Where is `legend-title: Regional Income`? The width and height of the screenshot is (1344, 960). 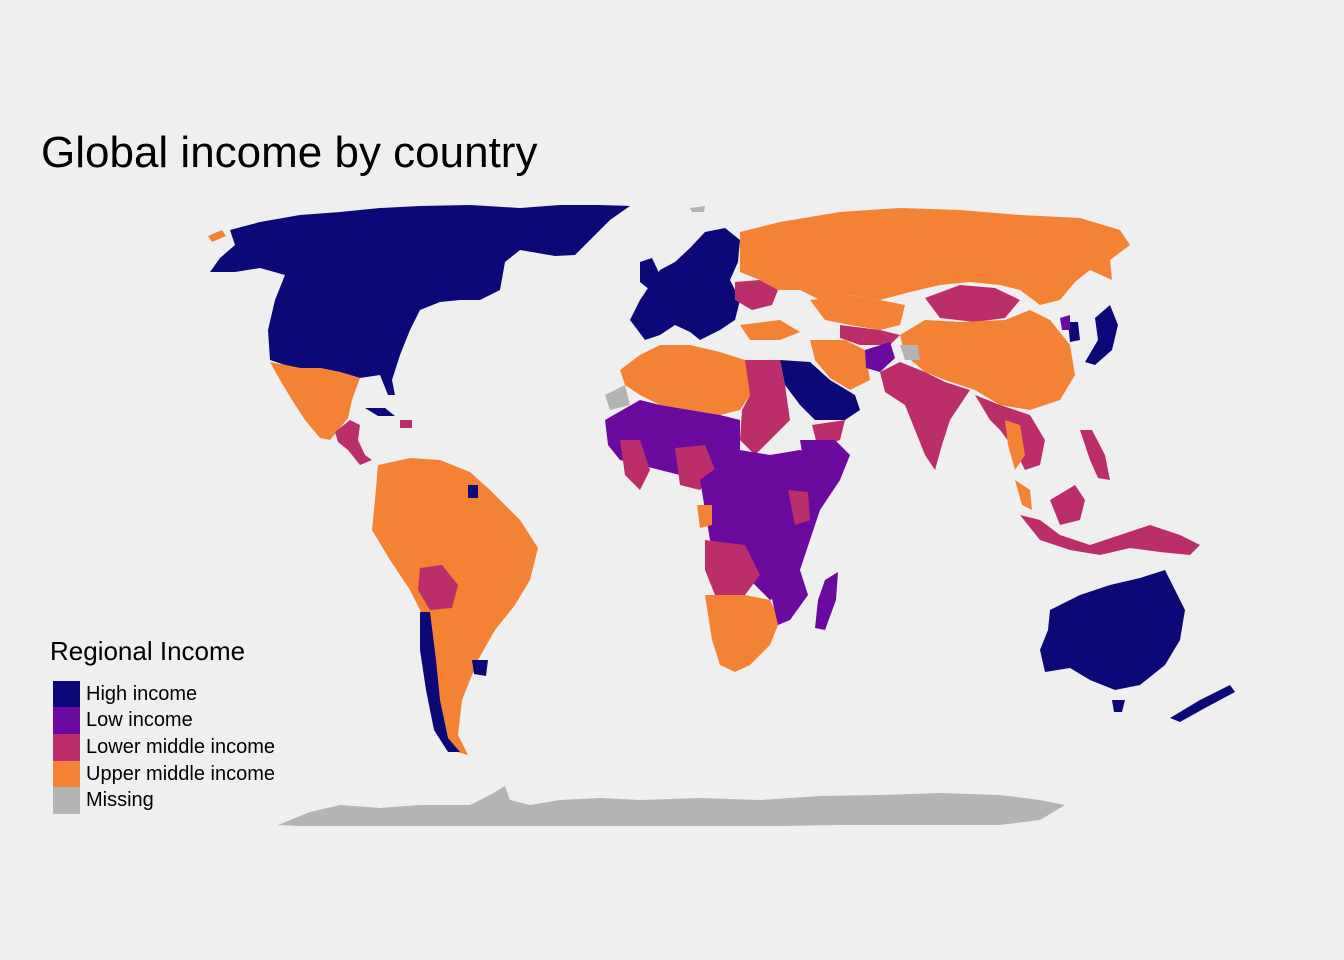 legend-title: Regional Income is located at coordinates (148, 651).